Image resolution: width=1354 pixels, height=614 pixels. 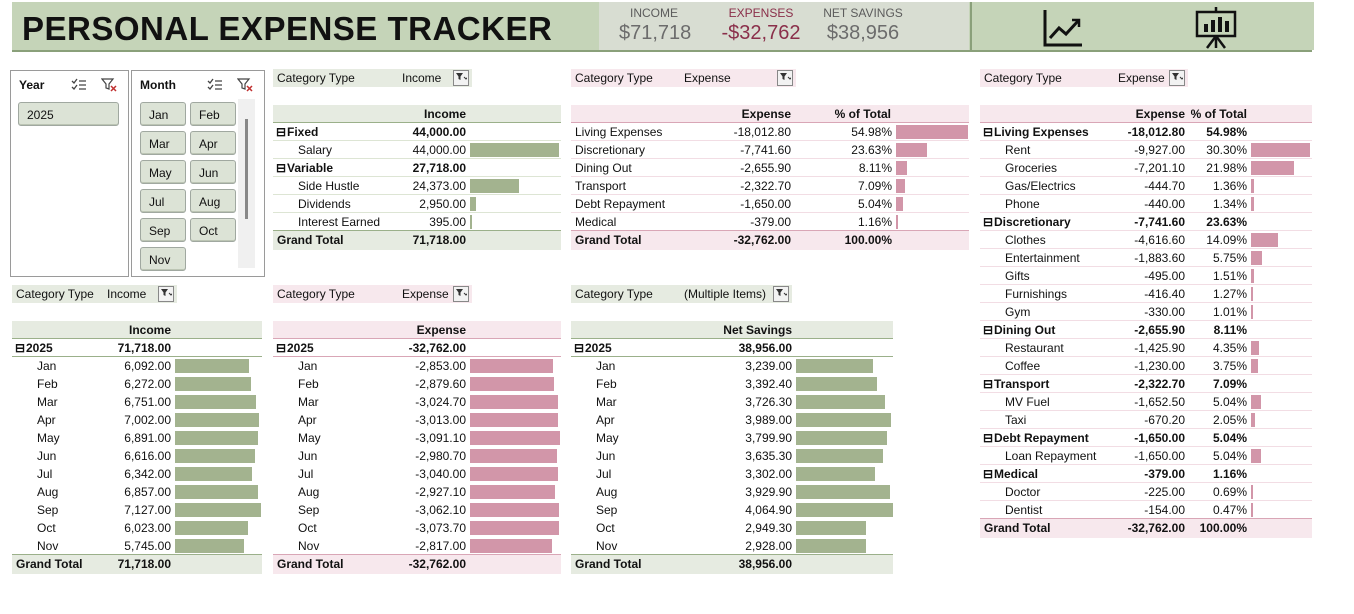 I want to click on row-value: 6,616.00, so click(x=147, y=456).